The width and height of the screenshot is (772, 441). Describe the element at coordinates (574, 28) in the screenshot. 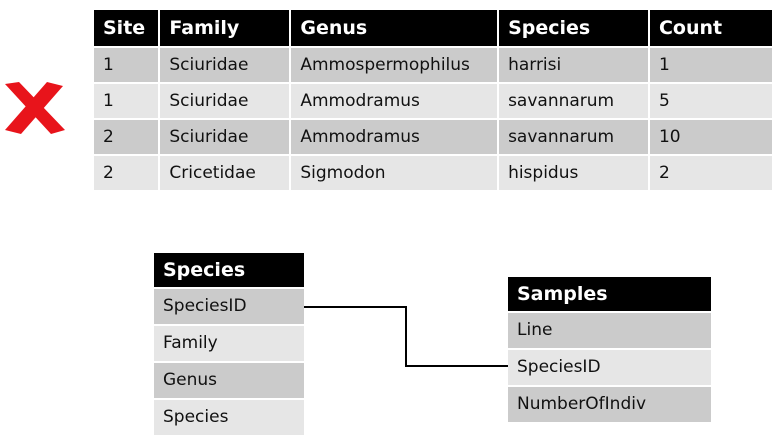

I see `header-species: Species` at that location.